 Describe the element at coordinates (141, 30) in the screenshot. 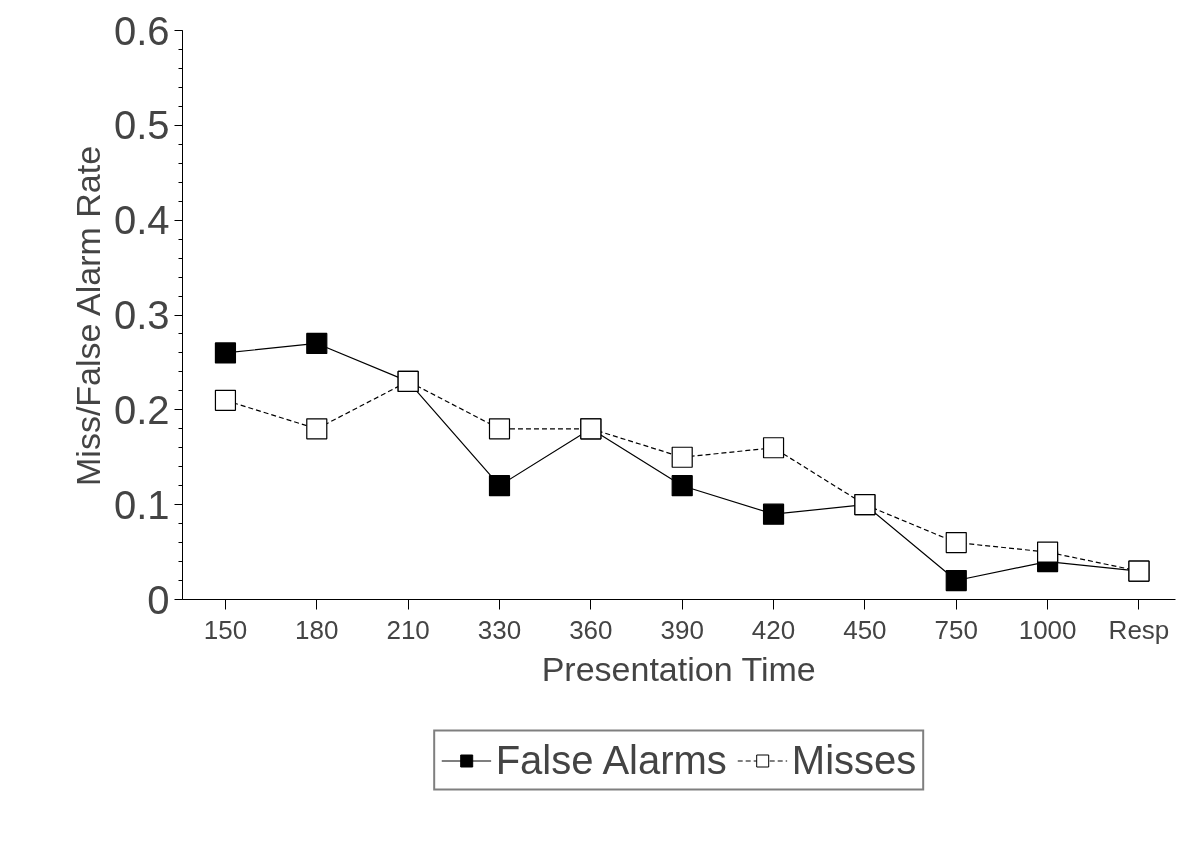

I see `y-tick-label: 0.6` at that location.